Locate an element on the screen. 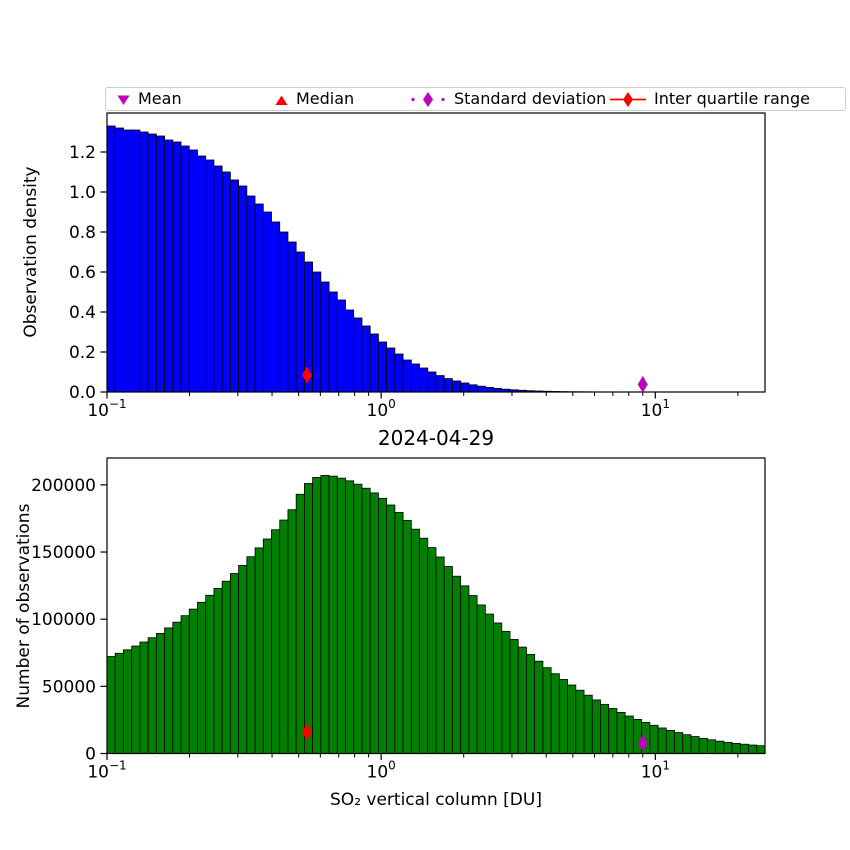 The height and width of the screenshot is (850, 850). y-tick-label: 100000 is located at coordinates (63, 620).